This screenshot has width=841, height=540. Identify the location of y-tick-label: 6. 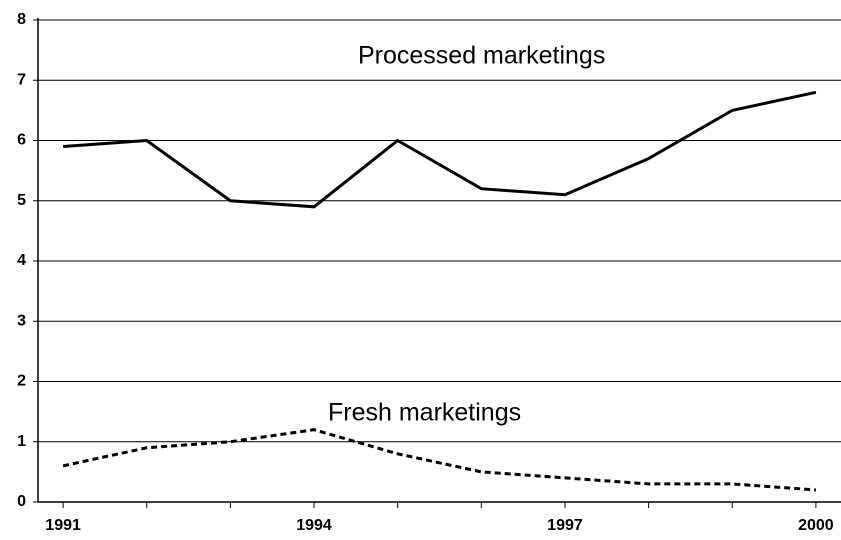
(21, 140).